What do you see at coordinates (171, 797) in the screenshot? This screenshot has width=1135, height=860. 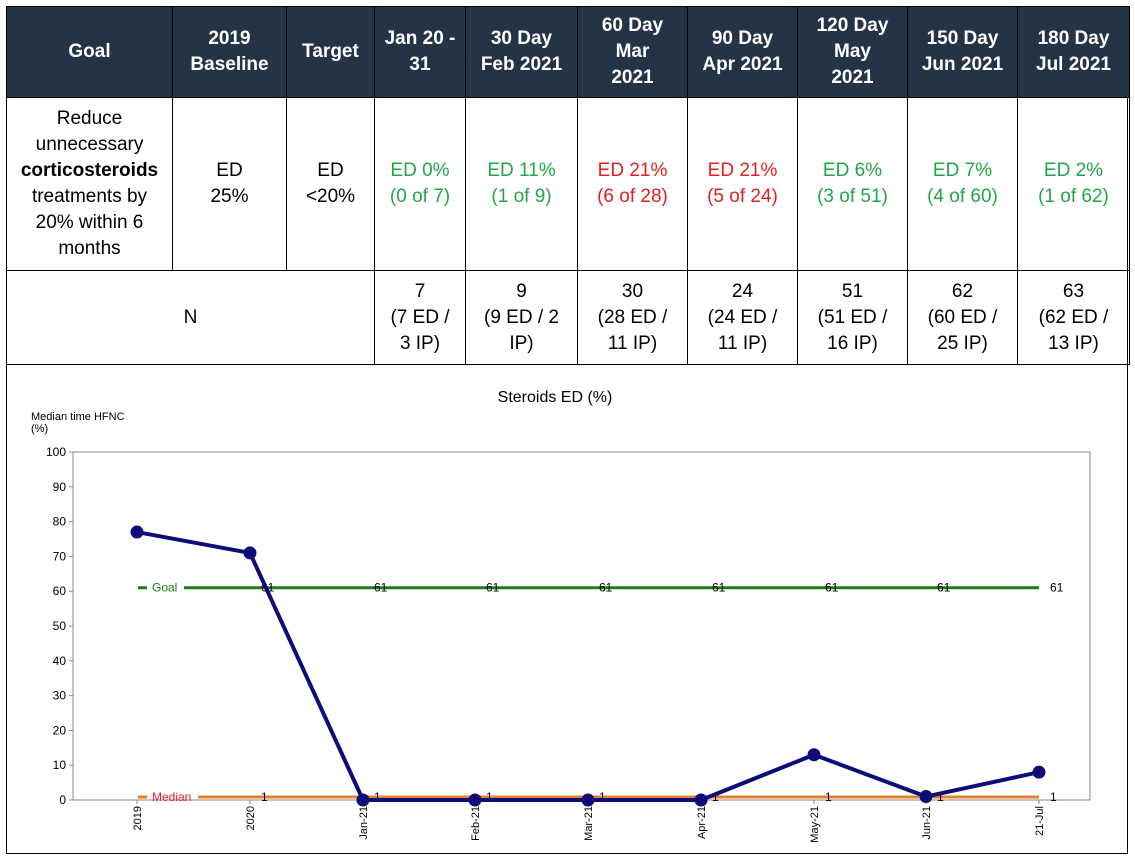 I see `median-legend-label: Median` at bounding box center [171, 797].